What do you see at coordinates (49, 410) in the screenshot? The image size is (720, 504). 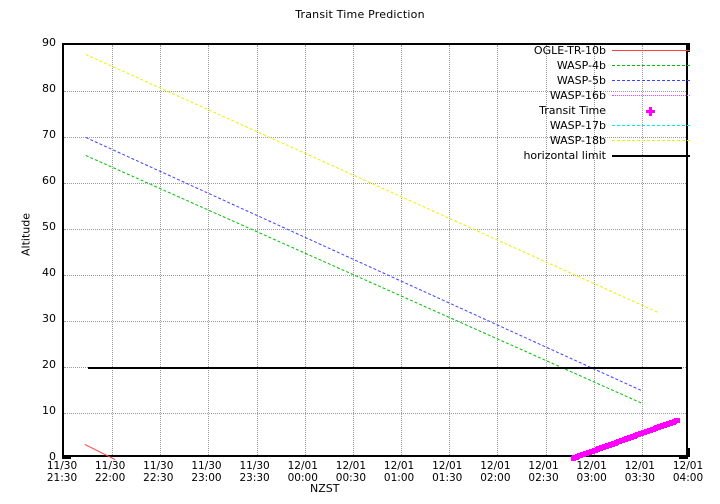 I see `y-tick-label: 10` at bounding box center [49, 410].